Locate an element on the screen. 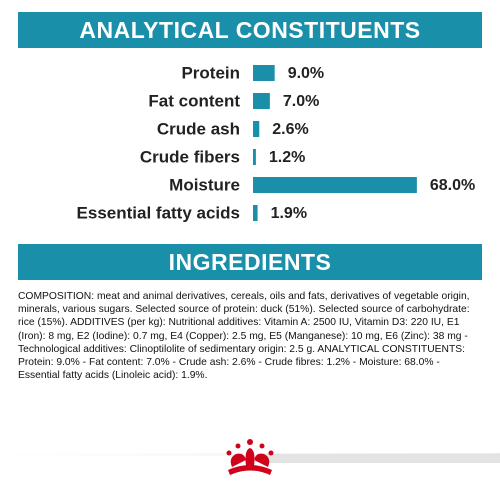 Image resolution: width=500 pixels, height=500 pixels. value-label: 7.0% is located at coordinates (301, 101).